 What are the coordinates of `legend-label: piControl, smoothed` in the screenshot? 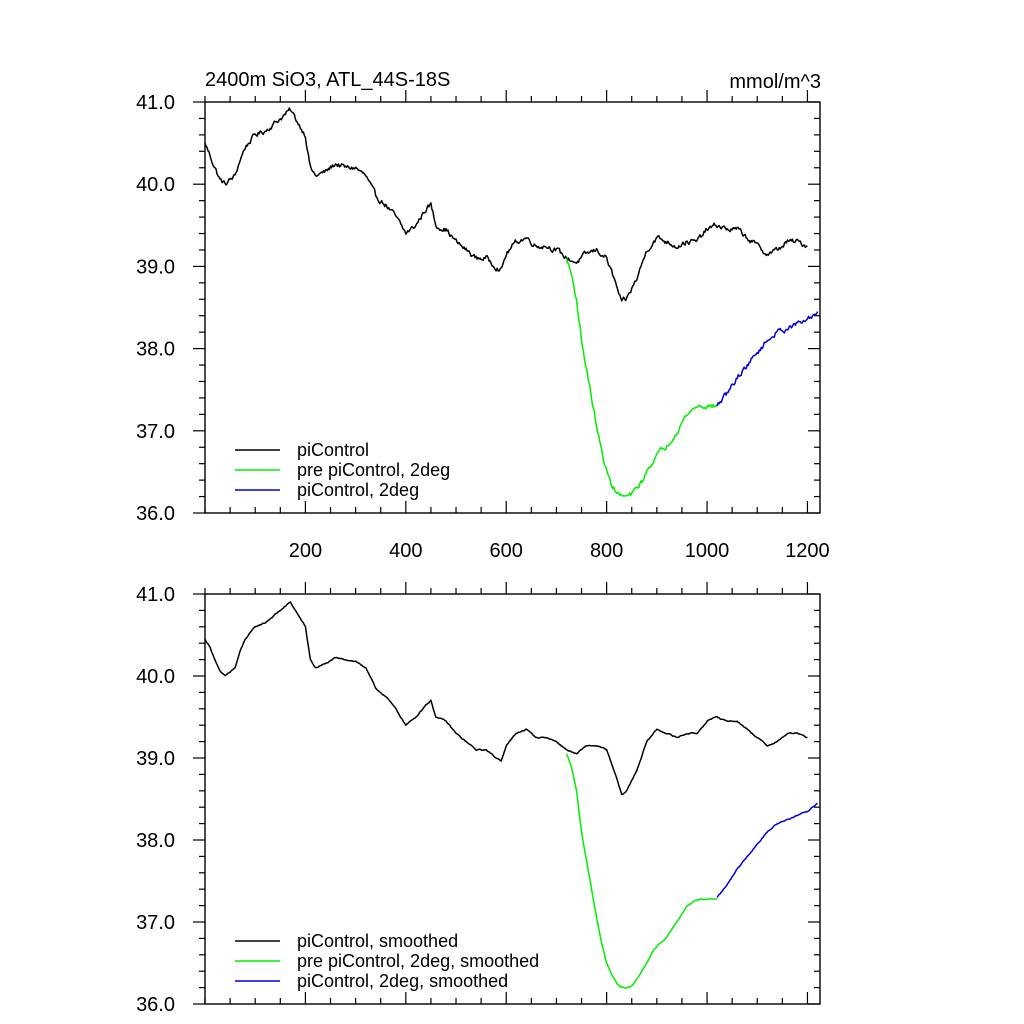 It's located at (377, 941).